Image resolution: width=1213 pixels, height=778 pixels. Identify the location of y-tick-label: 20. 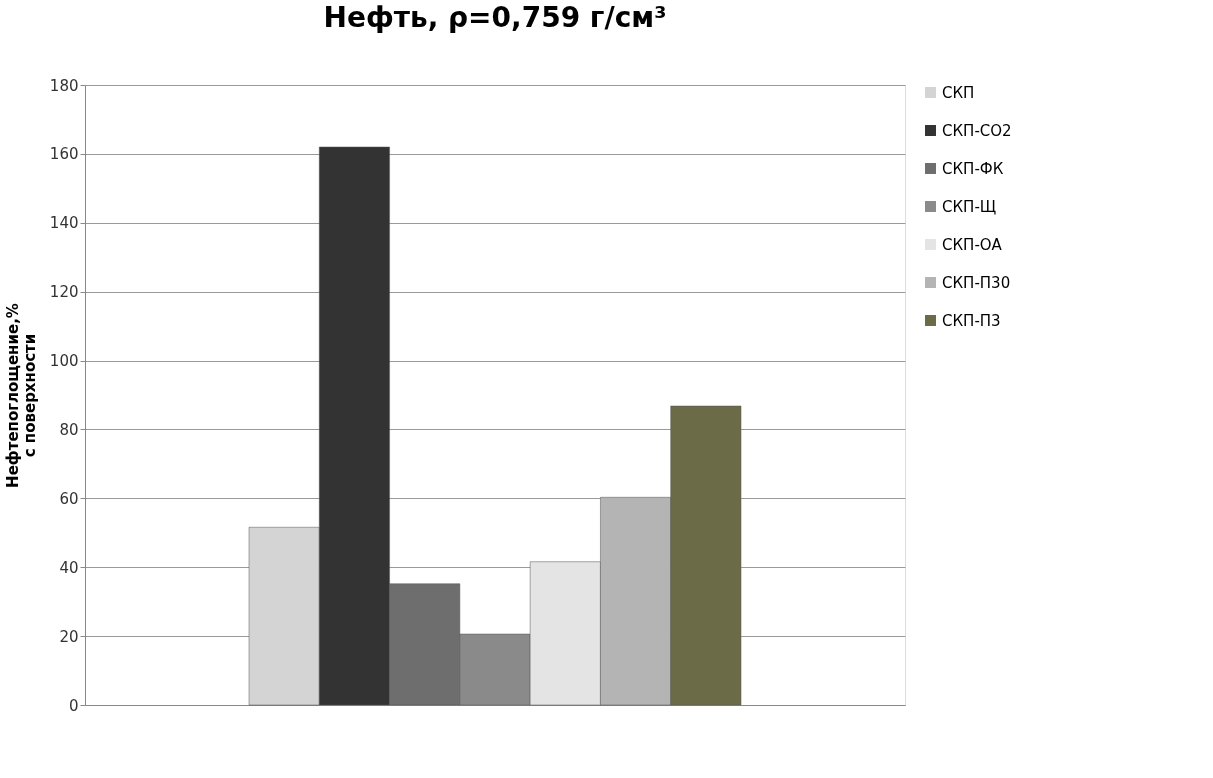
(69, 636).